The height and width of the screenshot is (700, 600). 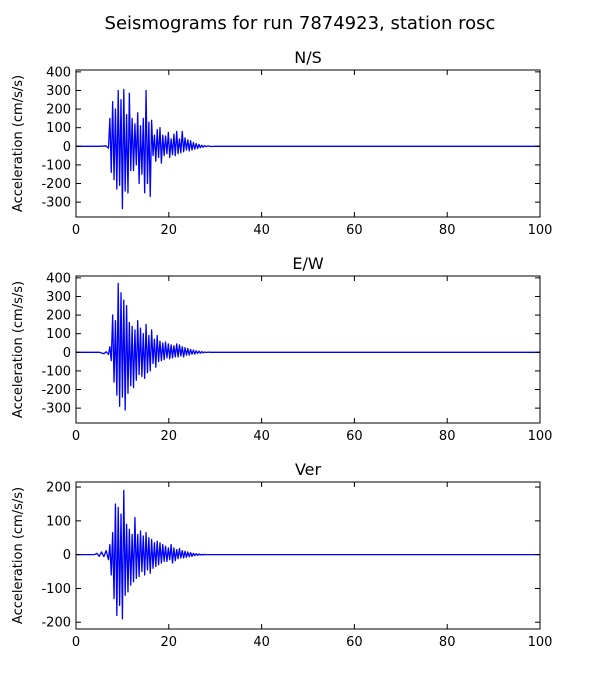 I want to click on y-tick-label-0-100: 100, so click(x=58, y=128).